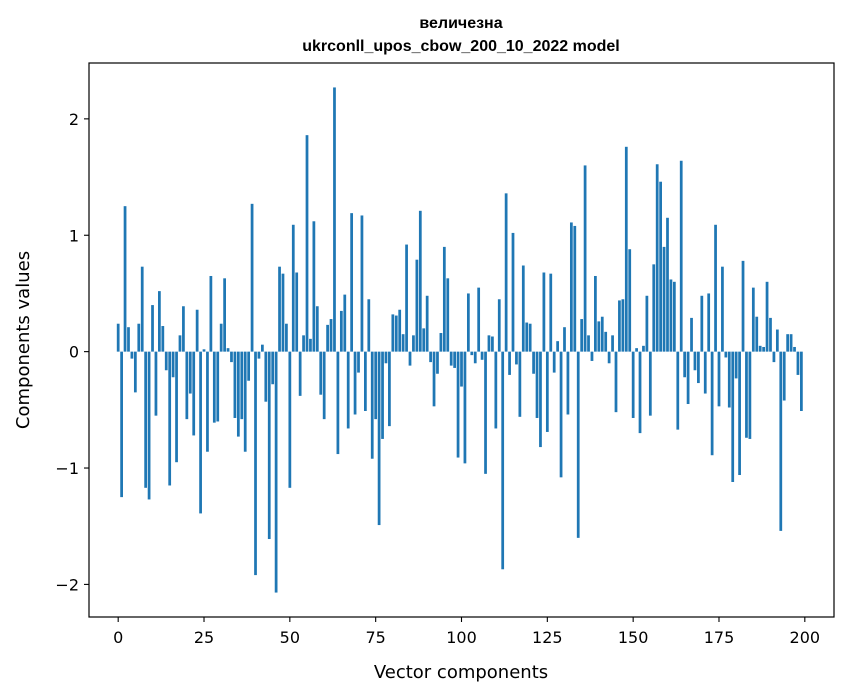 This screenshot has width=847, height=696. Describe the element at coordinates (547, 637) in the screenshot. I see `x-tick-label-125: 125` at that location.